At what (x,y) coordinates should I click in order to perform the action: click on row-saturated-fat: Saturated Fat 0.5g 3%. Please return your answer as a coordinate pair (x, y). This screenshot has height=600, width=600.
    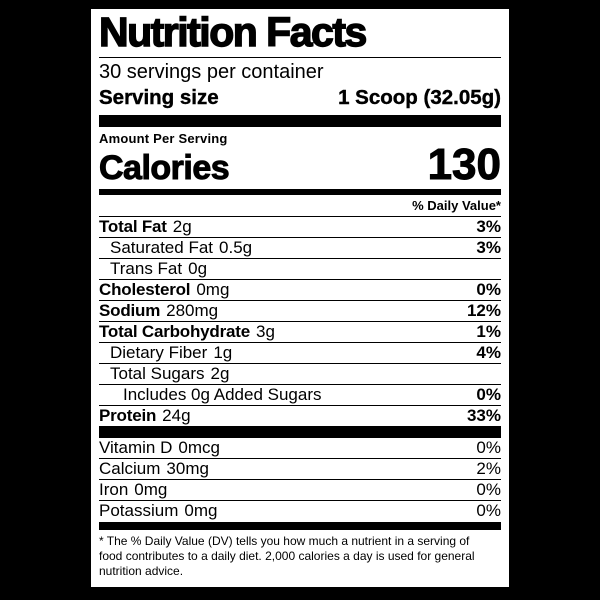
    Looking at the image, I should click on (300, 248).